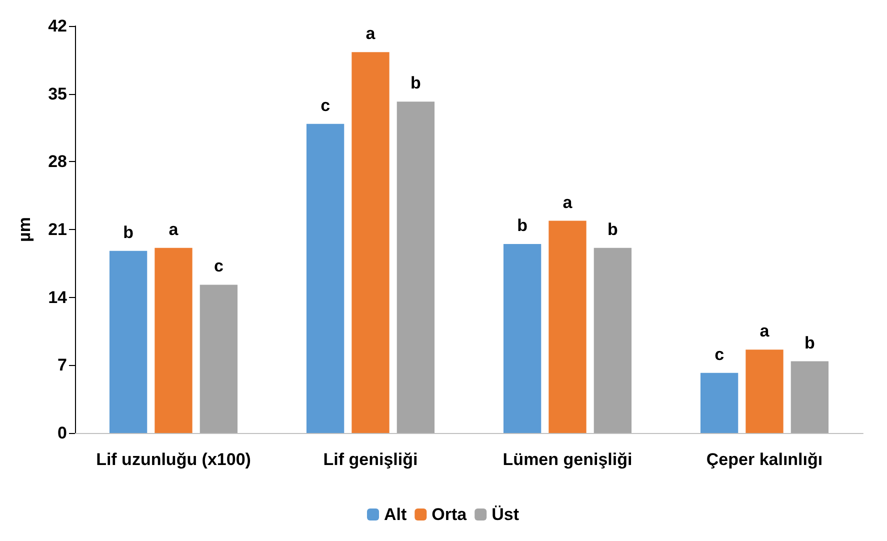 The height and width of the screenshot is (541, 887). I want to click on x-tick-label: Lümen genişliği, so click(567, 459).